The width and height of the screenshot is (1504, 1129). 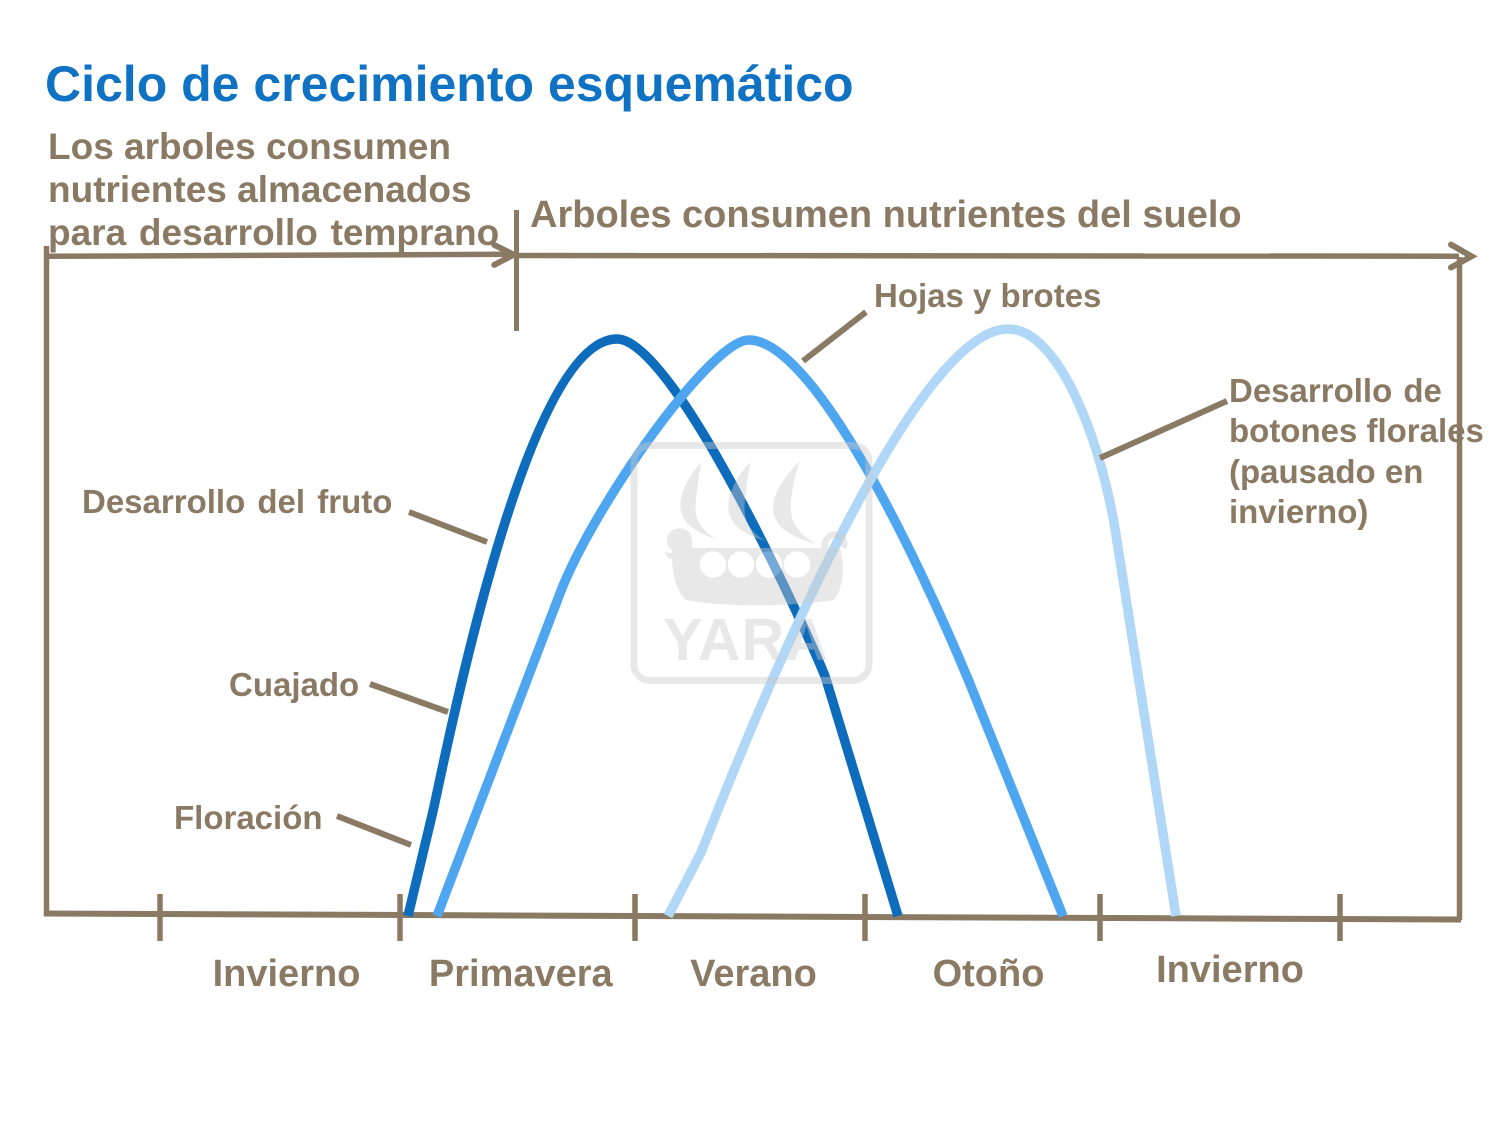 I want to click on svg-text:Ciclo de crecimiento esquemáti: Ciclo de crecimiento esquemático, so click(x=449, y=84).